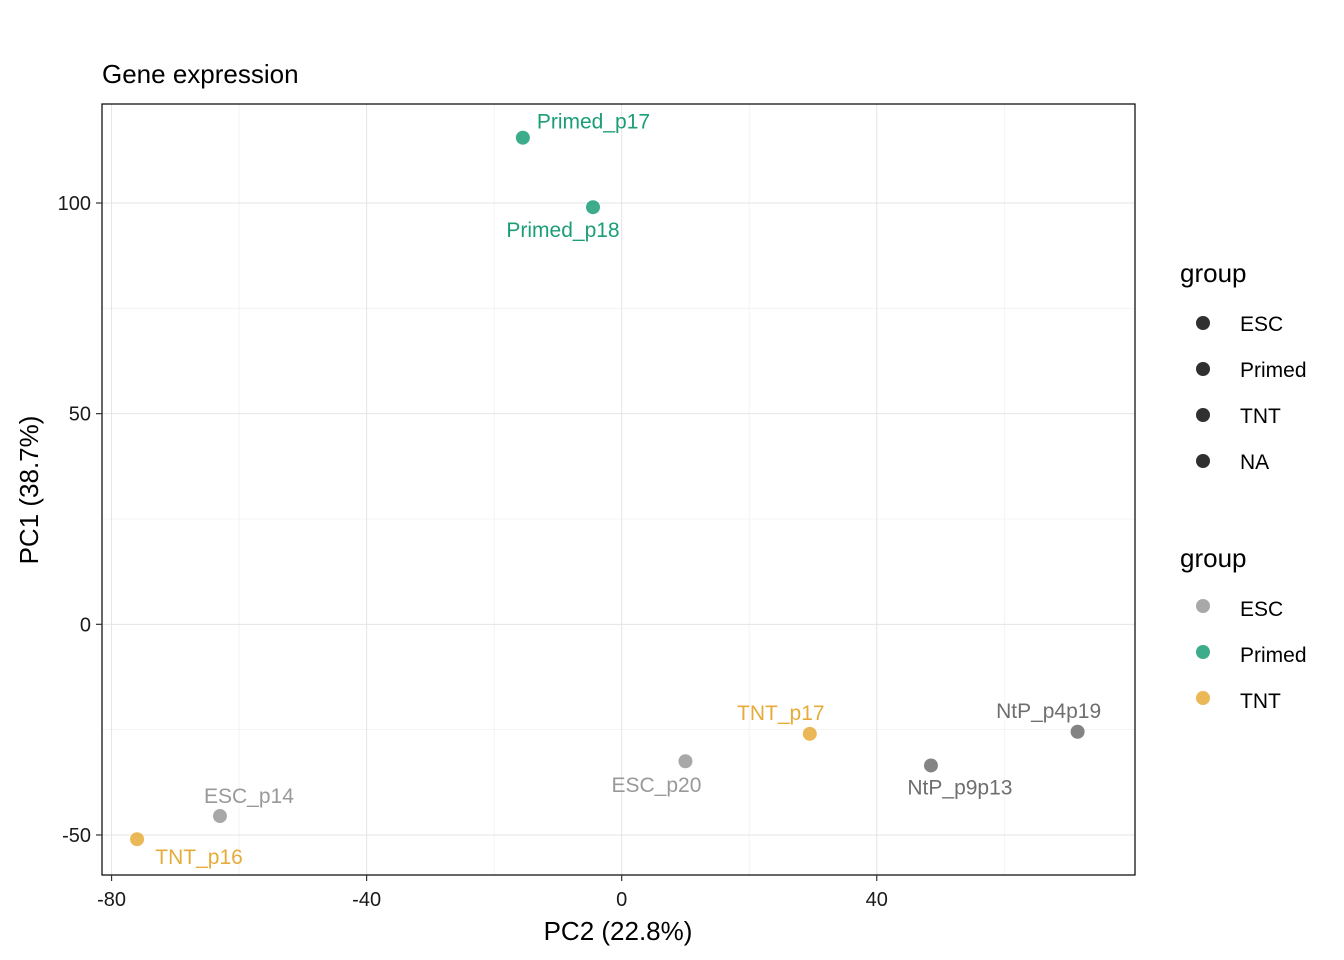 This screenshot has height=960, width=1344. What do you see at coordinates (621, 900) in the screenshot?
I see `x-tick-label: 0` at bounding box center [621, 900].